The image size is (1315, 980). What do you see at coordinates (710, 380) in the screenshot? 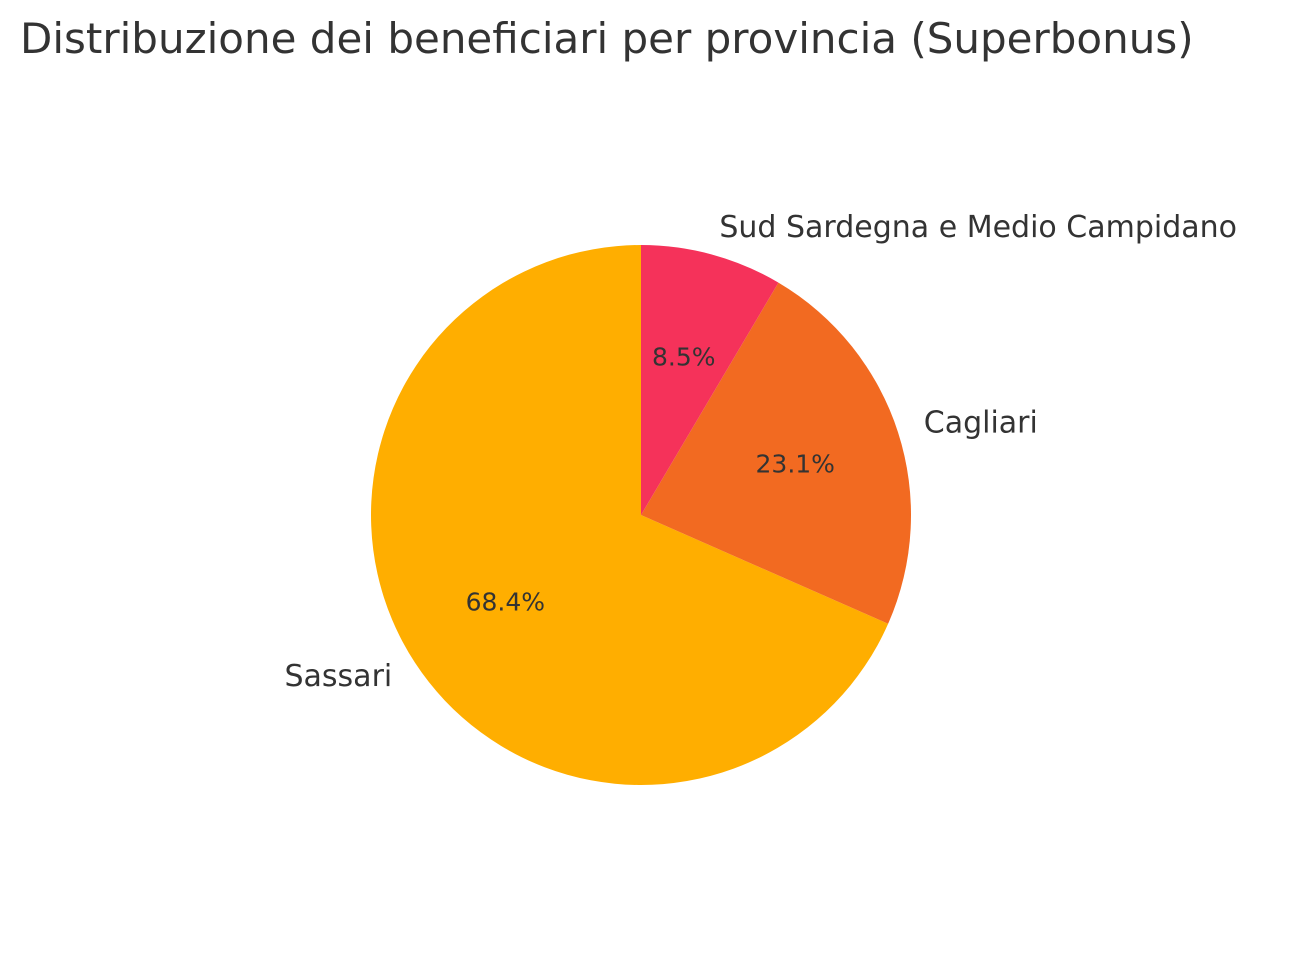
I see `pie-slice-sud-sardegna-e-medio-campidano` at bounding box center [710, 380].